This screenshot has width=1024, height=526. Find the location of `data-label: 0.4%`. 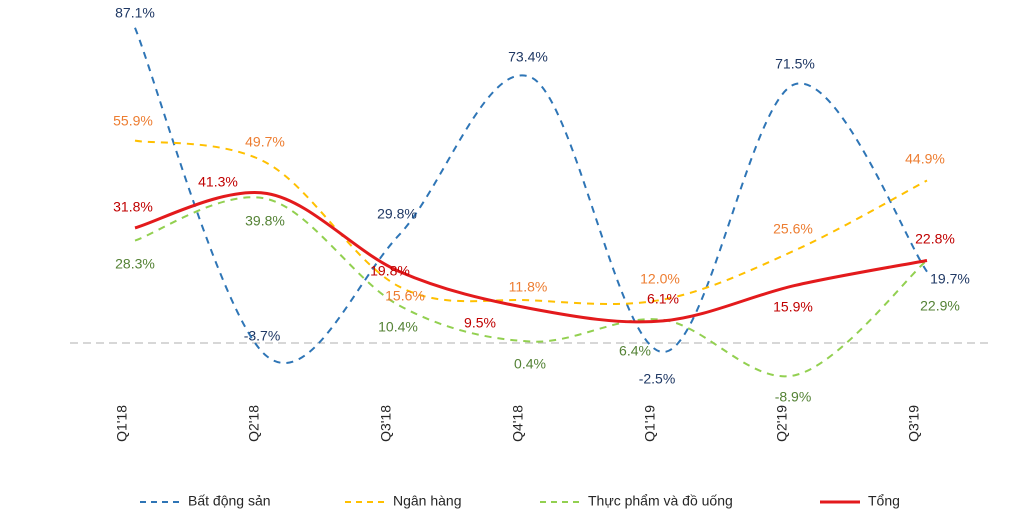

data-label: 0.4% is located at coordinates (530, 364).